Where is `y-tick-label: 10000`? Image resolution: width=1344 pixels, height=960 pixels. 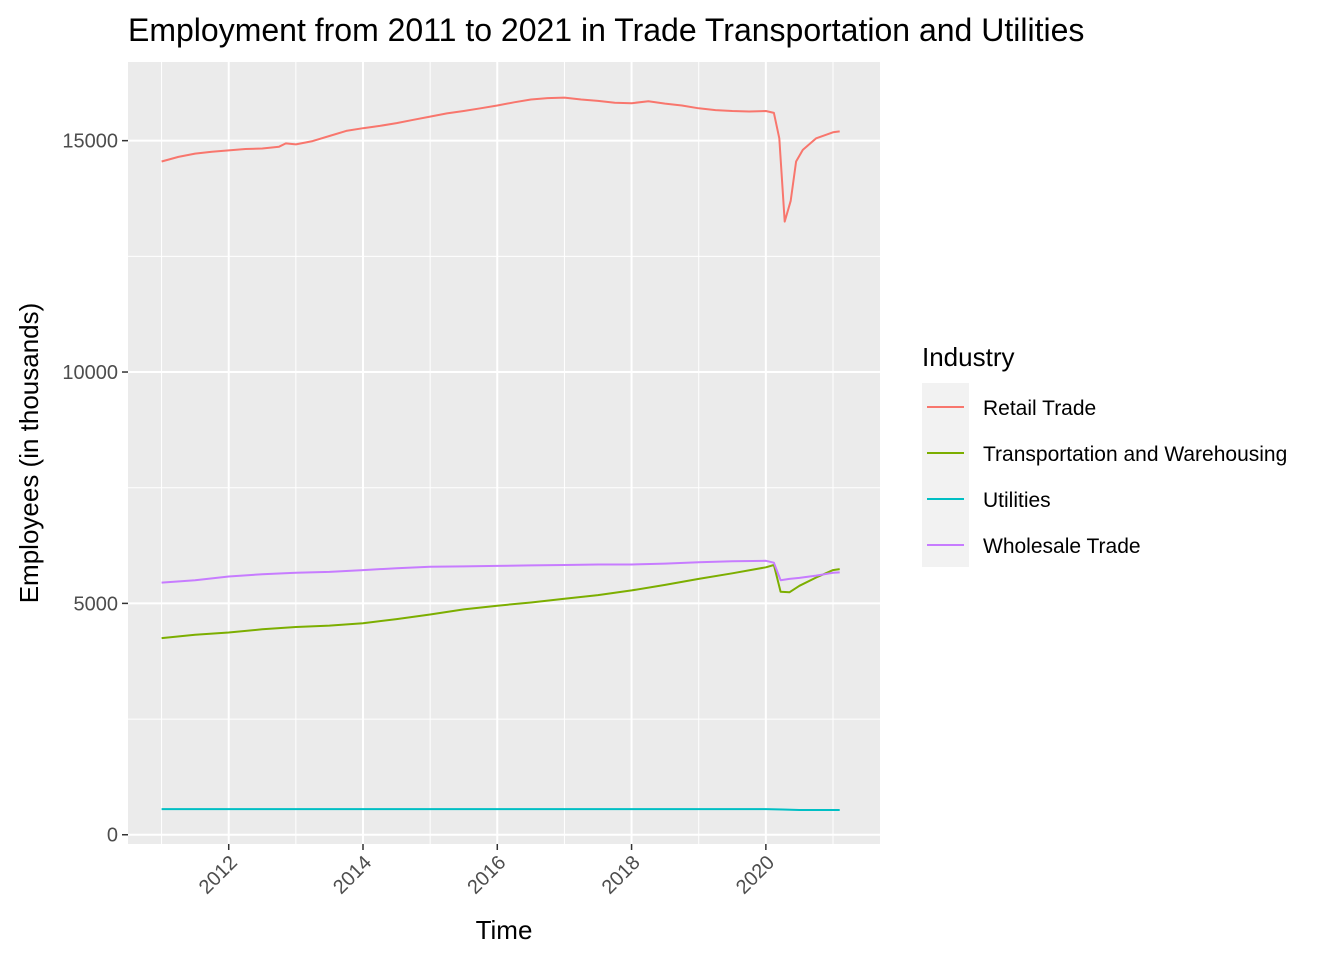
y-tick-label: 10000 is located at coordinates (90, 373).